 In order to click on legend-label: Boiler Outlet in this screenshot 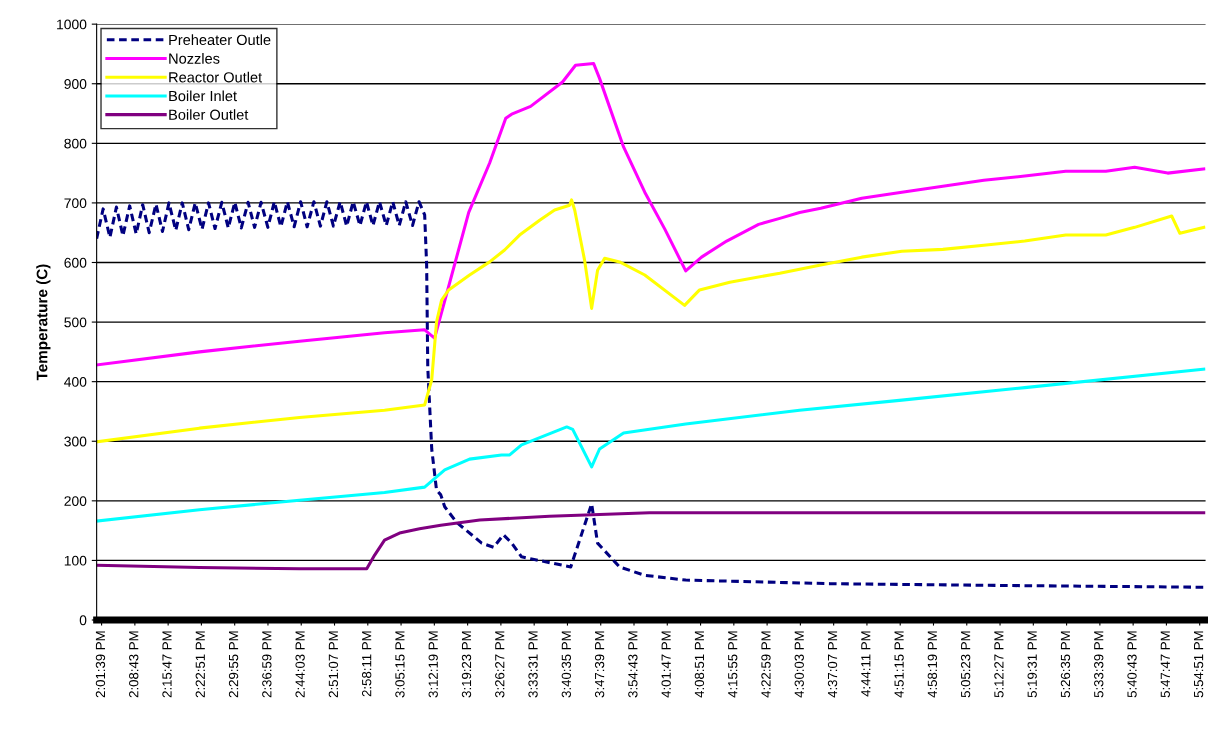, I will do `click(209, 114)`.